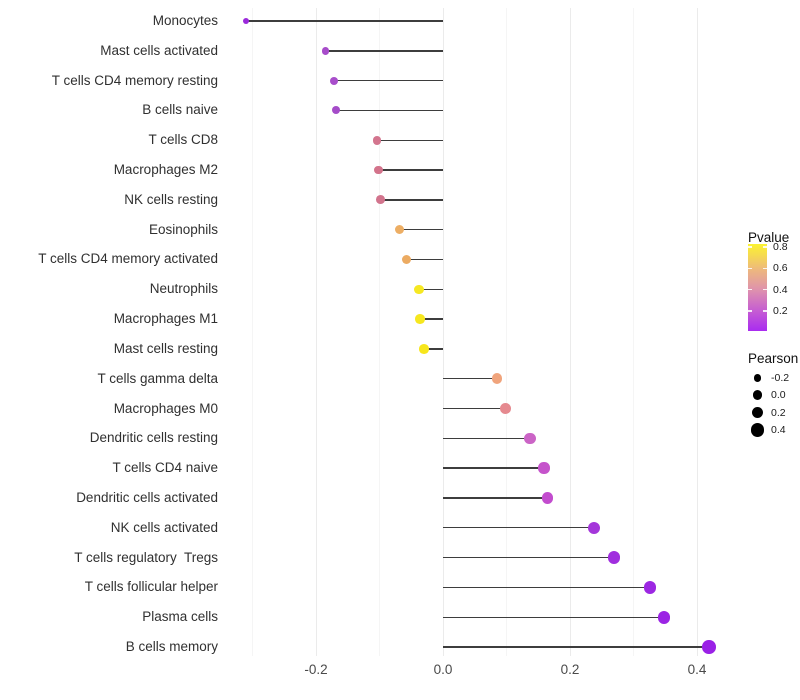  I want to click on y-axis-label: Dendritic cells resting, so click(153, 438).